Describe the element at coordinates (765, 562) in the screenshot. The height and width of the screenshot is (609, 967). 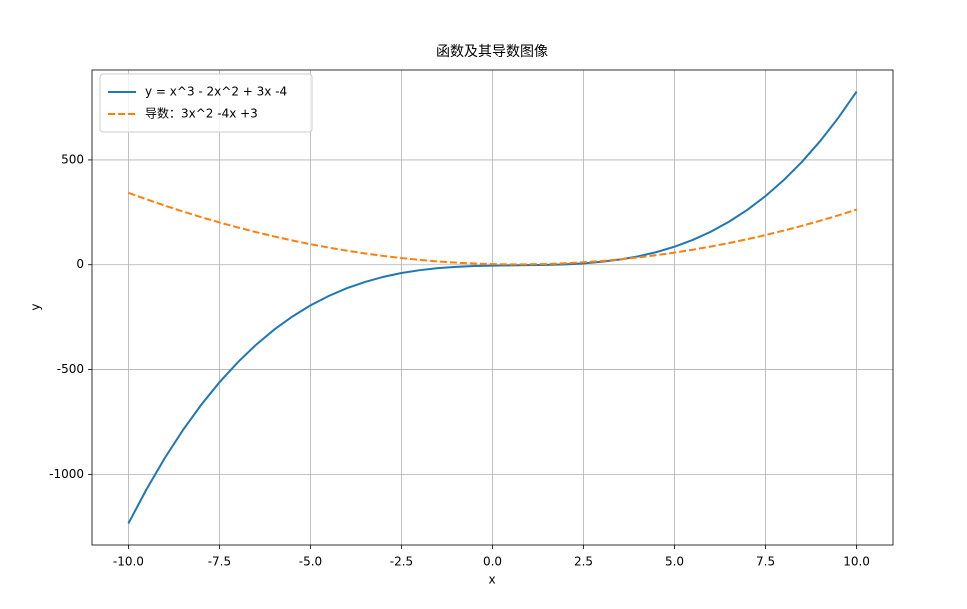
I see `x-tick-label: 7.5` at that location.